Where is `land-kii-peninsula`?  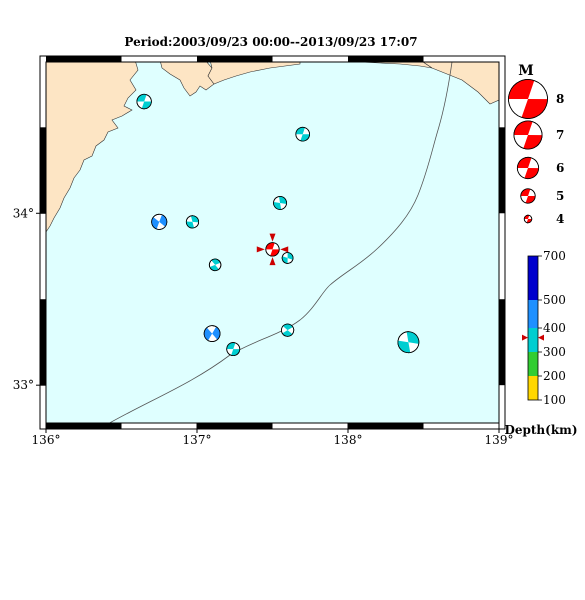
land-kii-peninsula is located at coordinates (92, 147).